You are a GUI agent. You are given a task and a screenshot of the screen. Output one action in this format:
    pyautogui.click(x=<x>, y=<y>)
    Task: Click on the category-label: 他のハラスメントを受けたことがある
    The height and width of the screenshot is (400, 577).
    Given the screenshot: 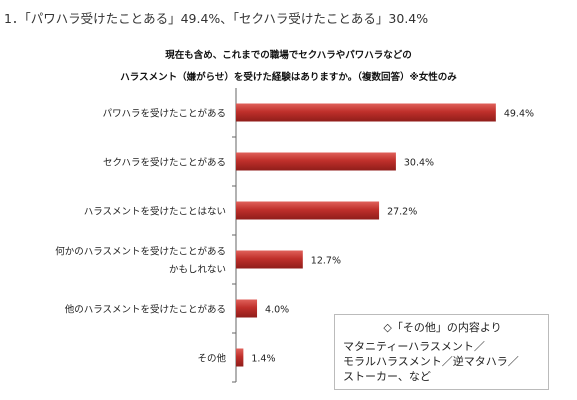 What is the action you would take?
    pyautogui.click(x=145, y=310)
    